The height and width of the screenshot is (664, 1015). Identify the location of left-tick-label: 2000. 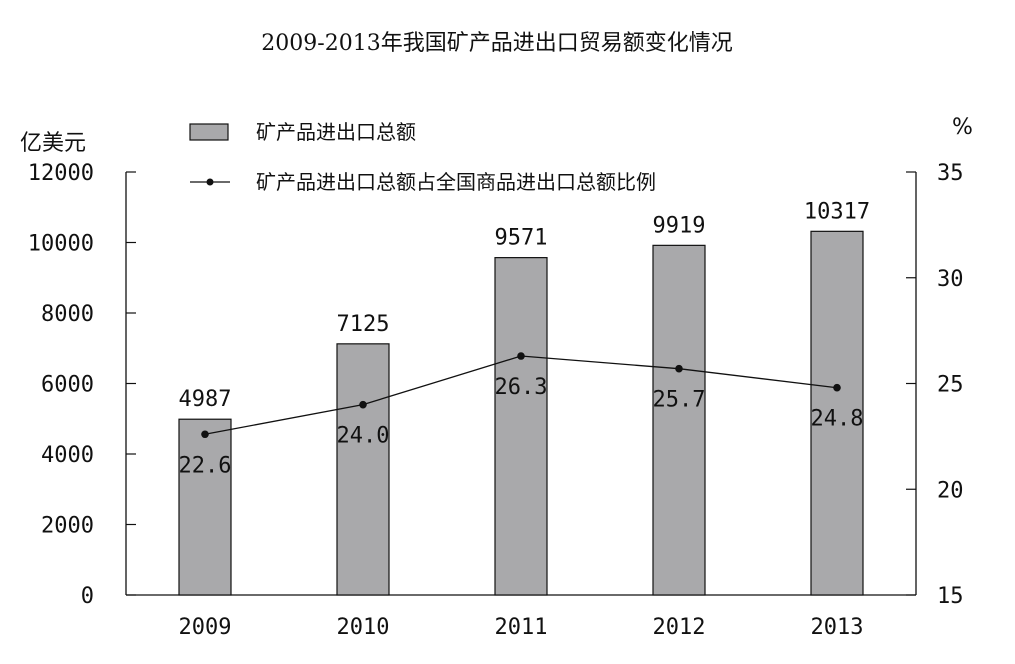
(67, 526).